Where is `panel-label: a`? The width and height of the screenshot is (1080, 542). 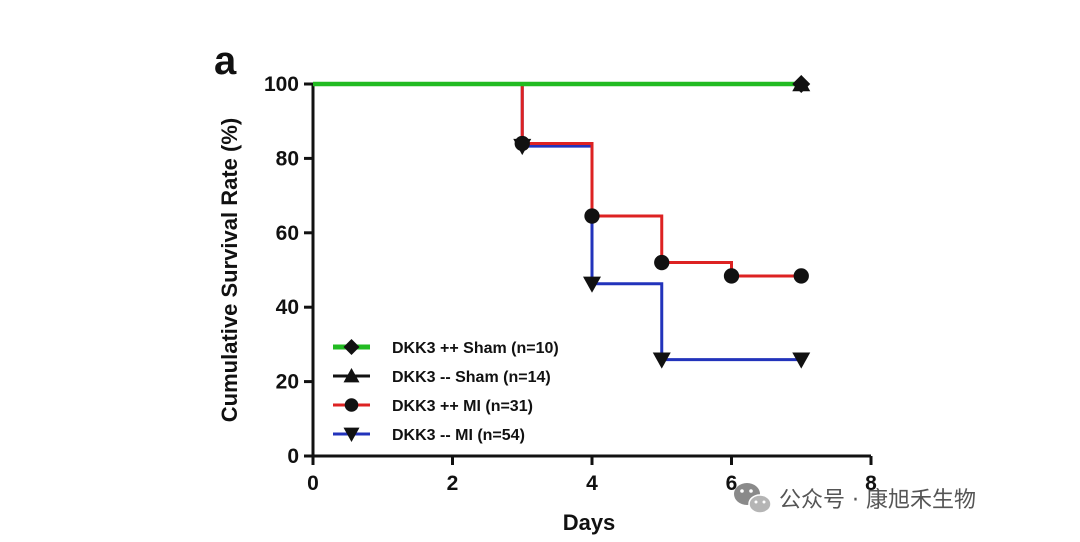 panel-label: a is located at coordinates (225, 61).